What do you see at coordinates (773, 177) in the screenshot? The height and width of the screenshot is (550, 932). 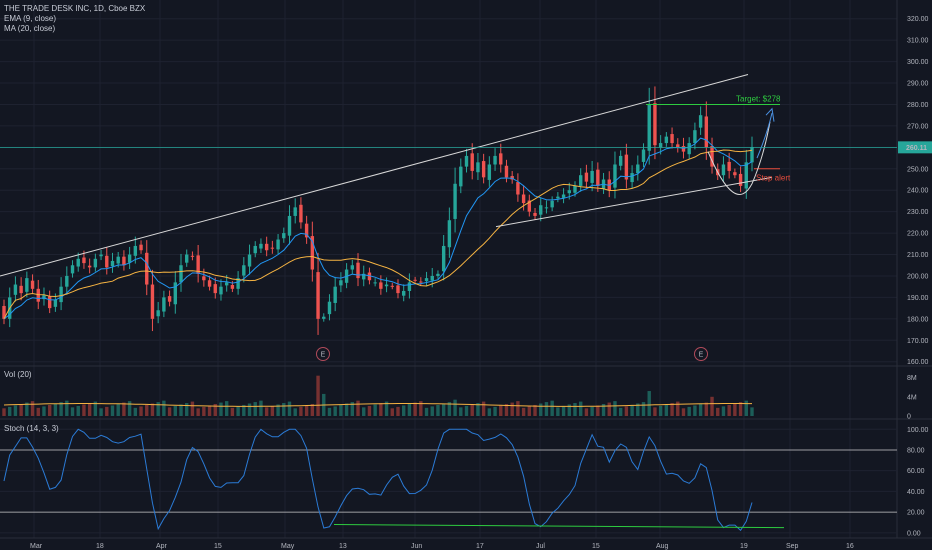 I see `stop-label: Stop alert` at bounding box center [773, 177].